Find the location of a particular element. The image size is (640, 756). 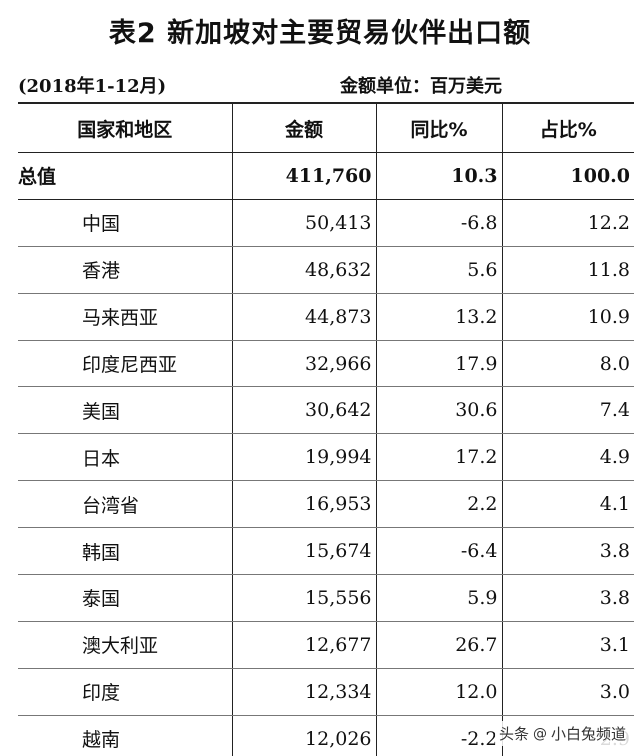

amount-cell: 16,953 is located at coordinates (303, 504).